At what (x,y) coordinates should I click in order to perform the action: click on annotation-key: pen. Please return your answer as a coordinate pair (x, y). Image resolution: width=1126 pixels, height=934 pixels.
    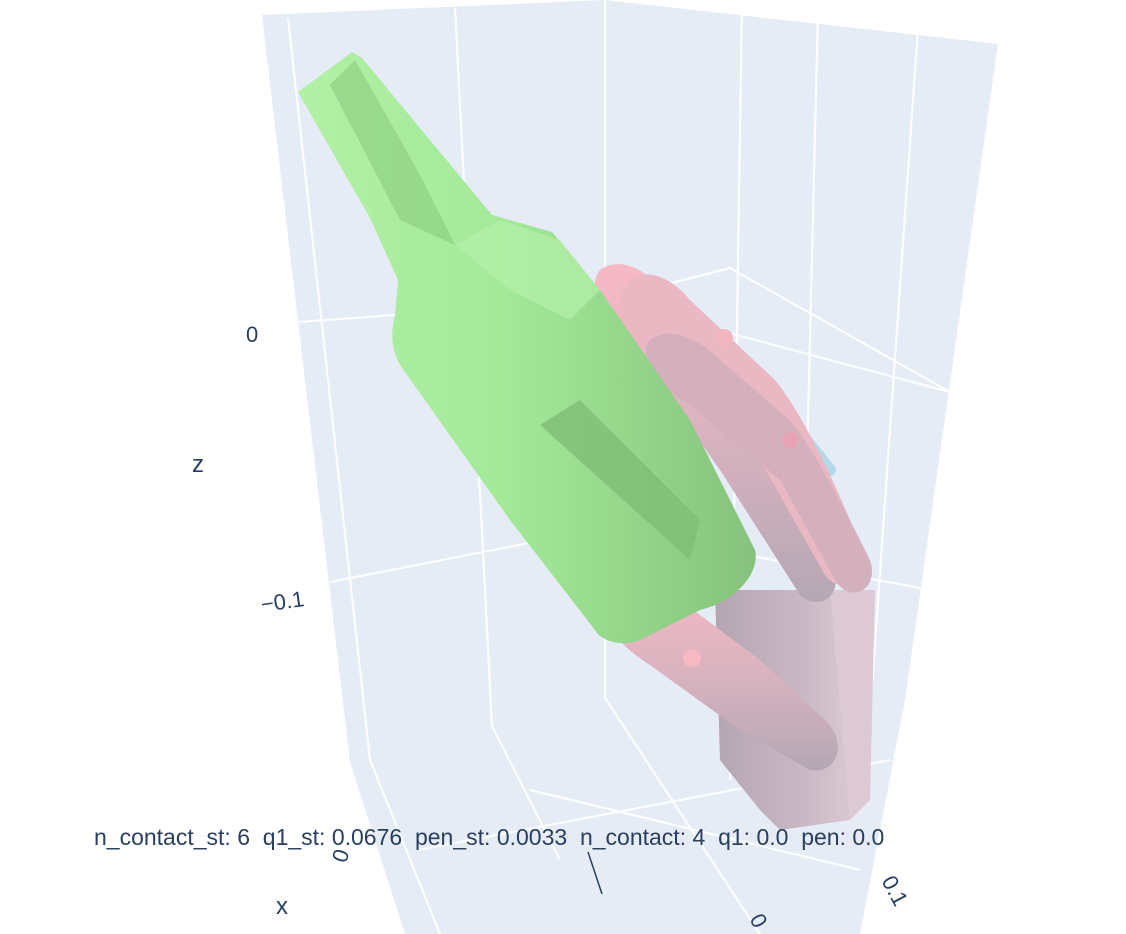
    Looking at the image, I should click on (820, 837).